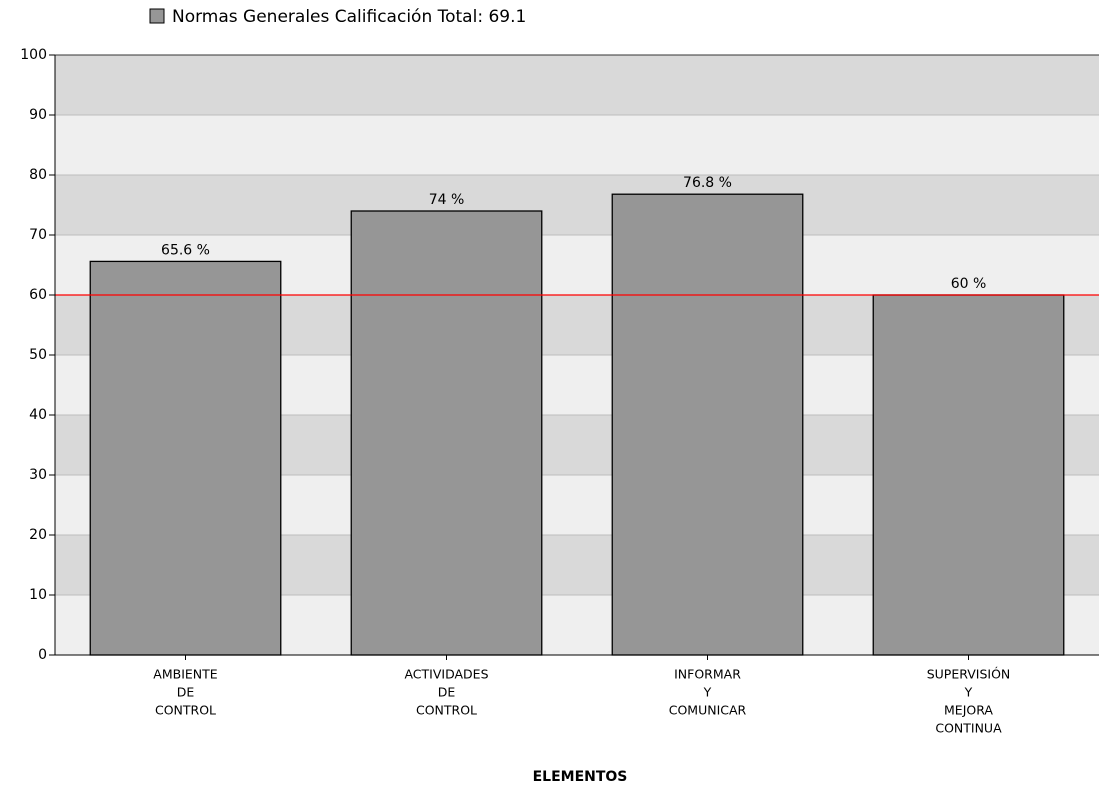  What do you see at coordinates (33, 55) in the screenshot?
I see `y-tick-label: 100` at bounding box center [33, 55].